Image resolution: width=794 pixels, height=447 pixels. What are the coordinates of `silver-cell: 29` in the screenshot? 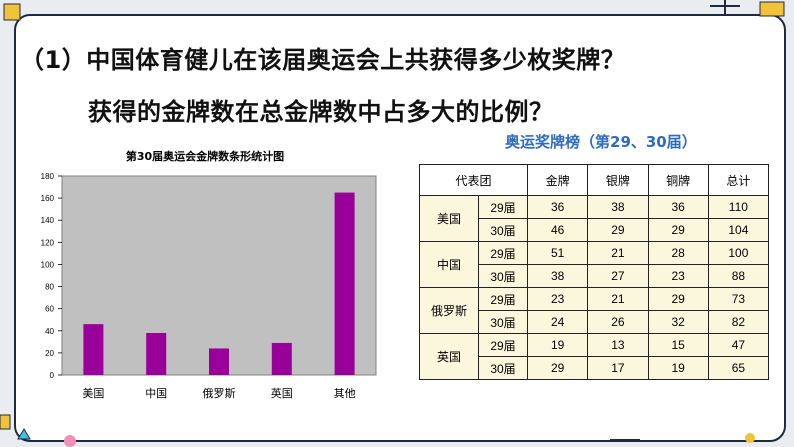 It's located at (618, 230).